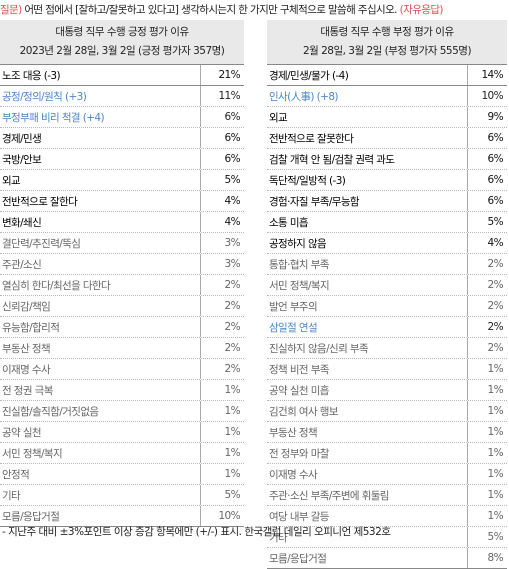  I want to click on table-row: 서민 정책/복지 2%, so click(387, 285).